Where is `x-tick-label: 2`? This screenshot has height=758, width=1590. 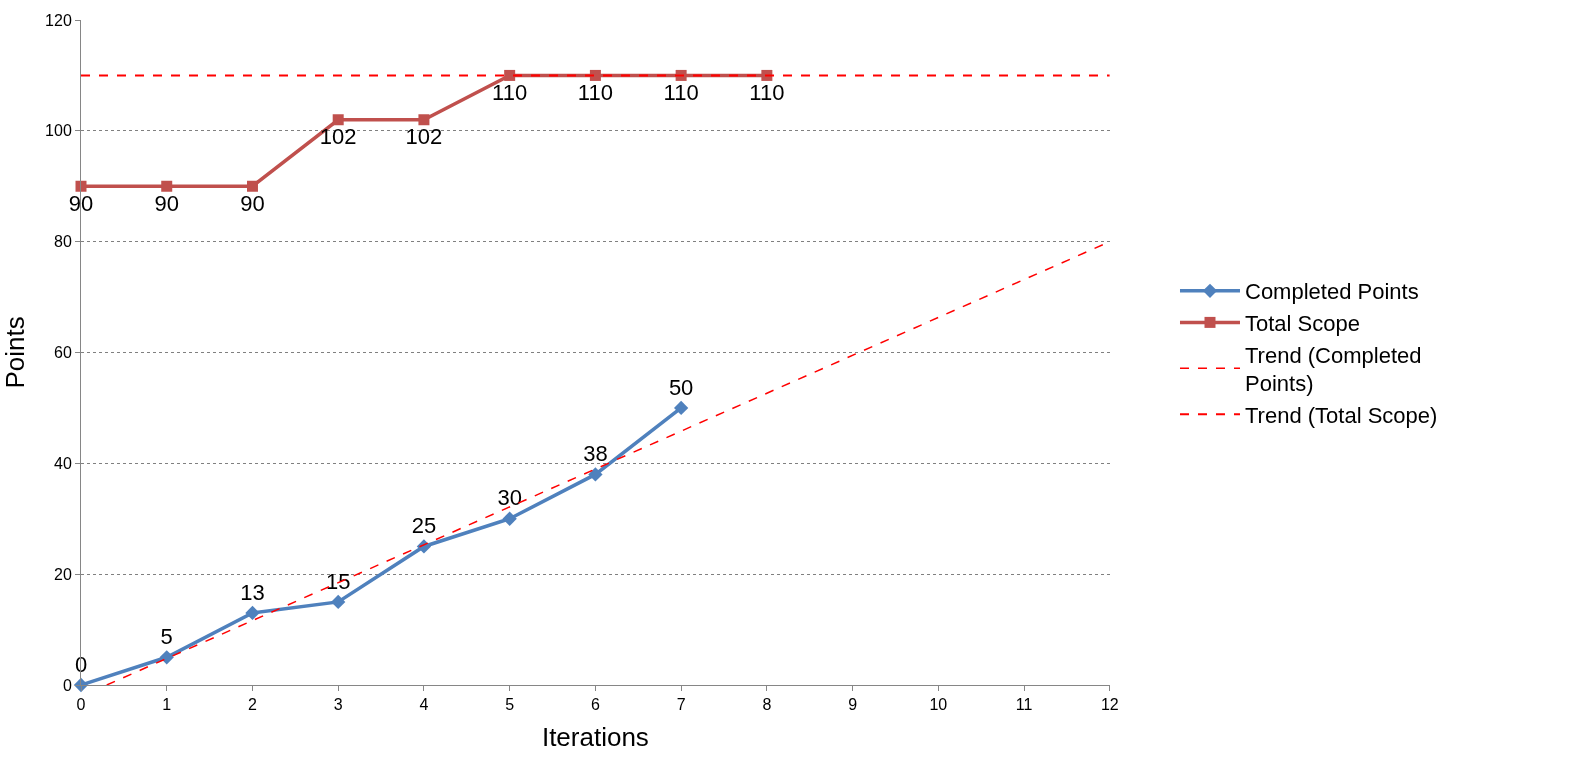 x-tick-label: 2 is located at coordinates (253, 705).